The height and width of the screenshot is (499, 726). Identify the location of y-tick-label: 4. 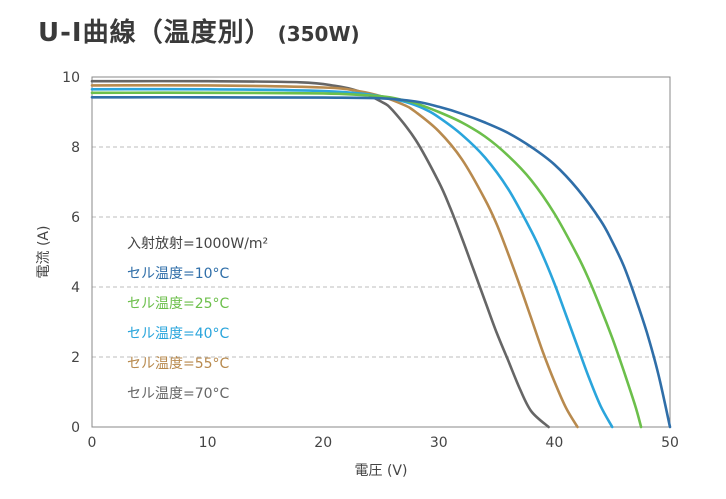
(75, 288).